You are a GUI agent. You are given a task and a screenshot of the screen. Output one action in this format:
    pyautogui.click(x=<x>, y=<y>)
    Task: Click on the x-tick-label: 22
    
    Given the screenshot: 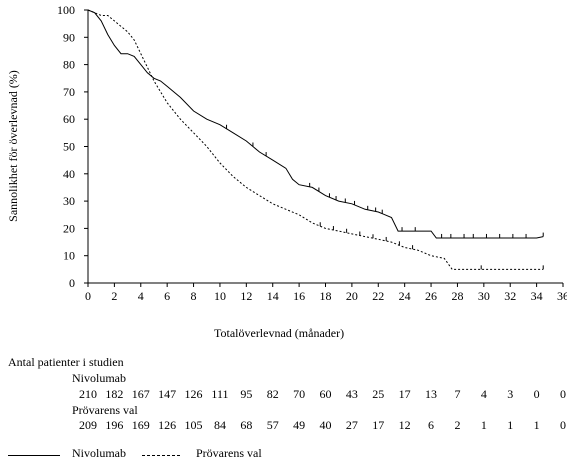 What is the action you would take?
    pyautogui.click(x=378, y=294)
    